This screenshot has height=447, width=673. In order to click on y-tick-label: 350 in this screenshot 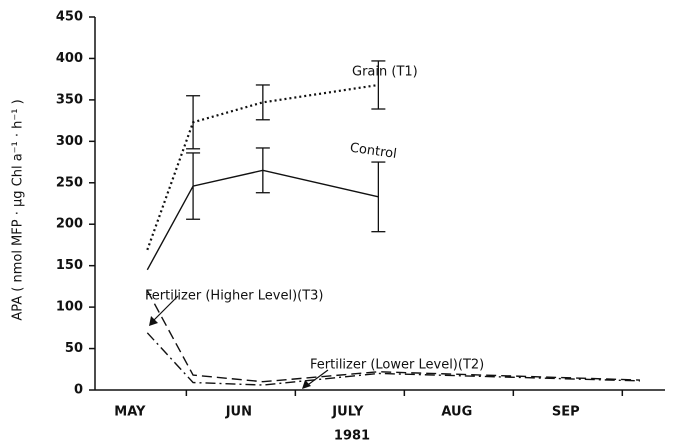, I will do `click(69, 99)`.